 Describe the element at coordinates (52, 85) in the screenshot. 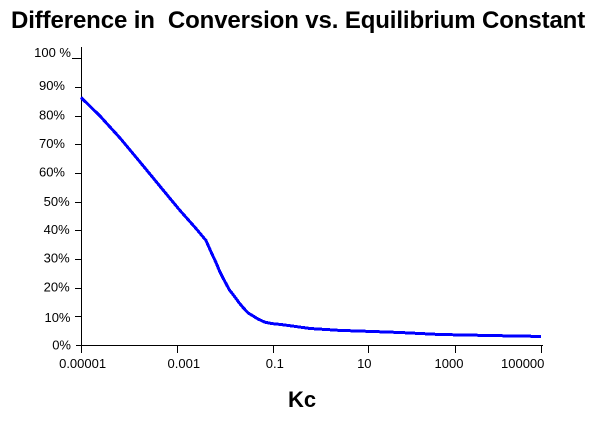

I see `svg-text: 90%` at that location.